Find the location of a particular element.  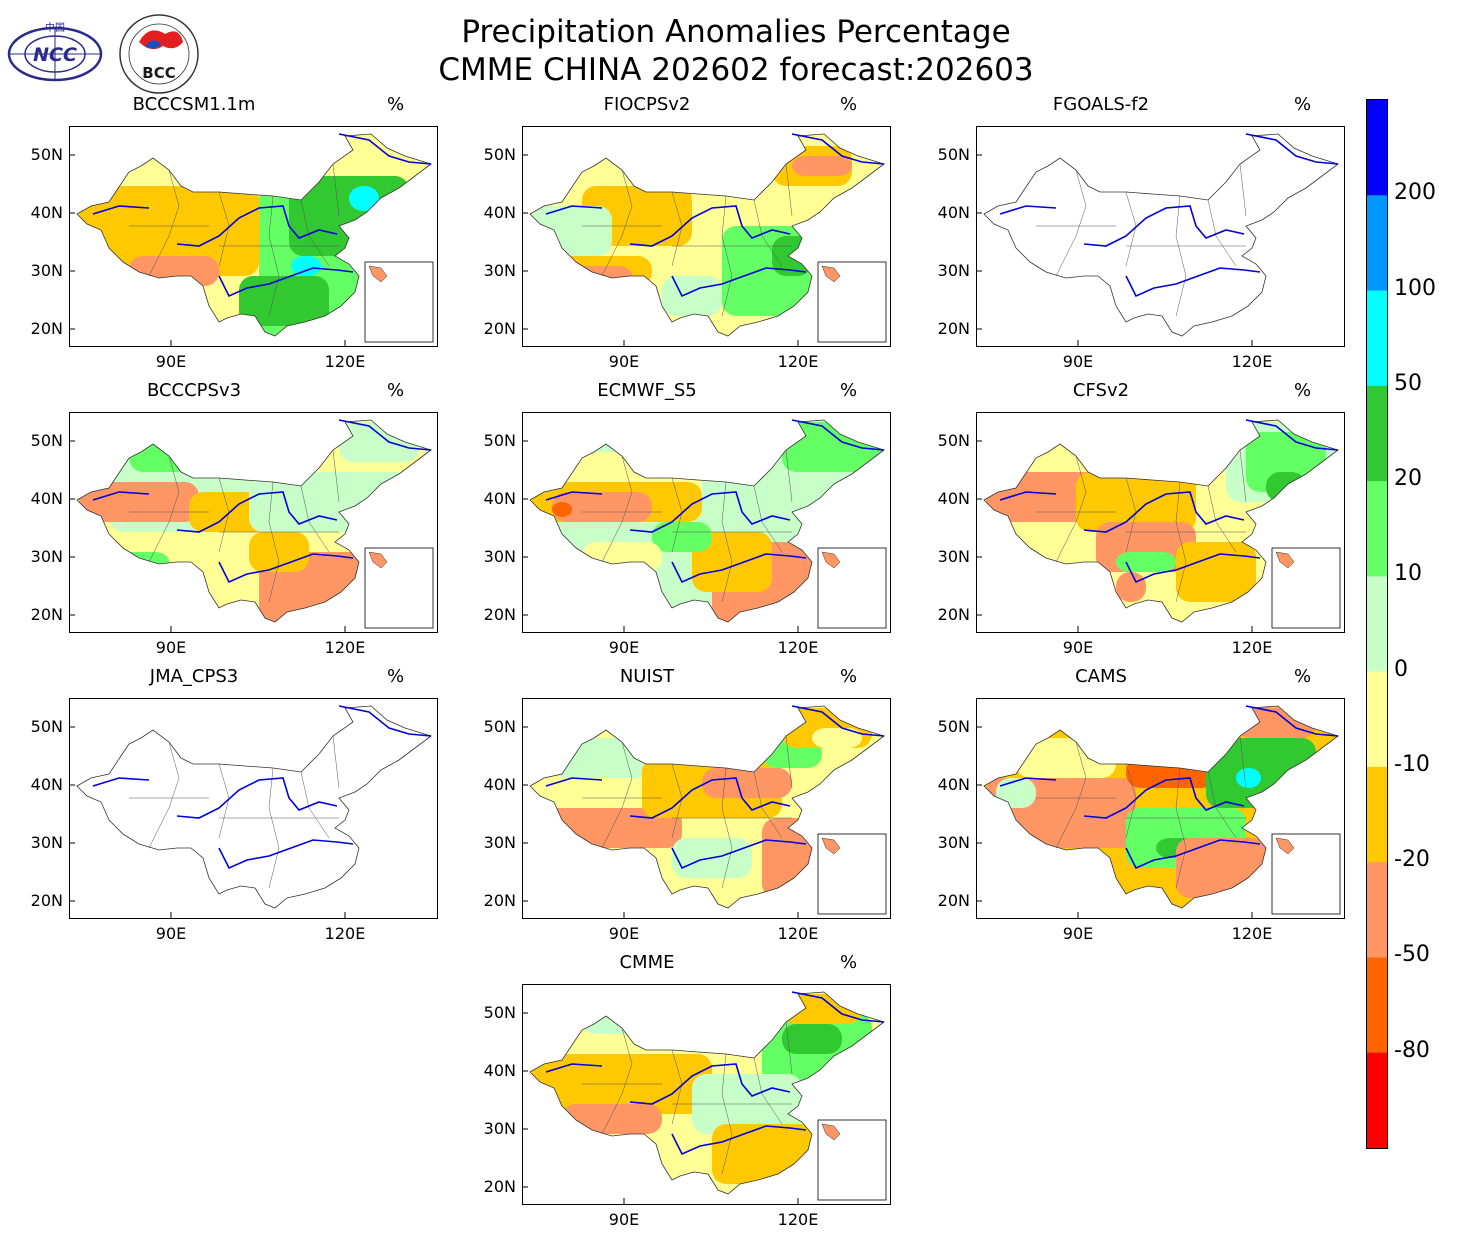

panel-jma-cps3: JMA_CPS3% 50N 40N 30N 20N 90E 120E is located at coordinates (233, 812).